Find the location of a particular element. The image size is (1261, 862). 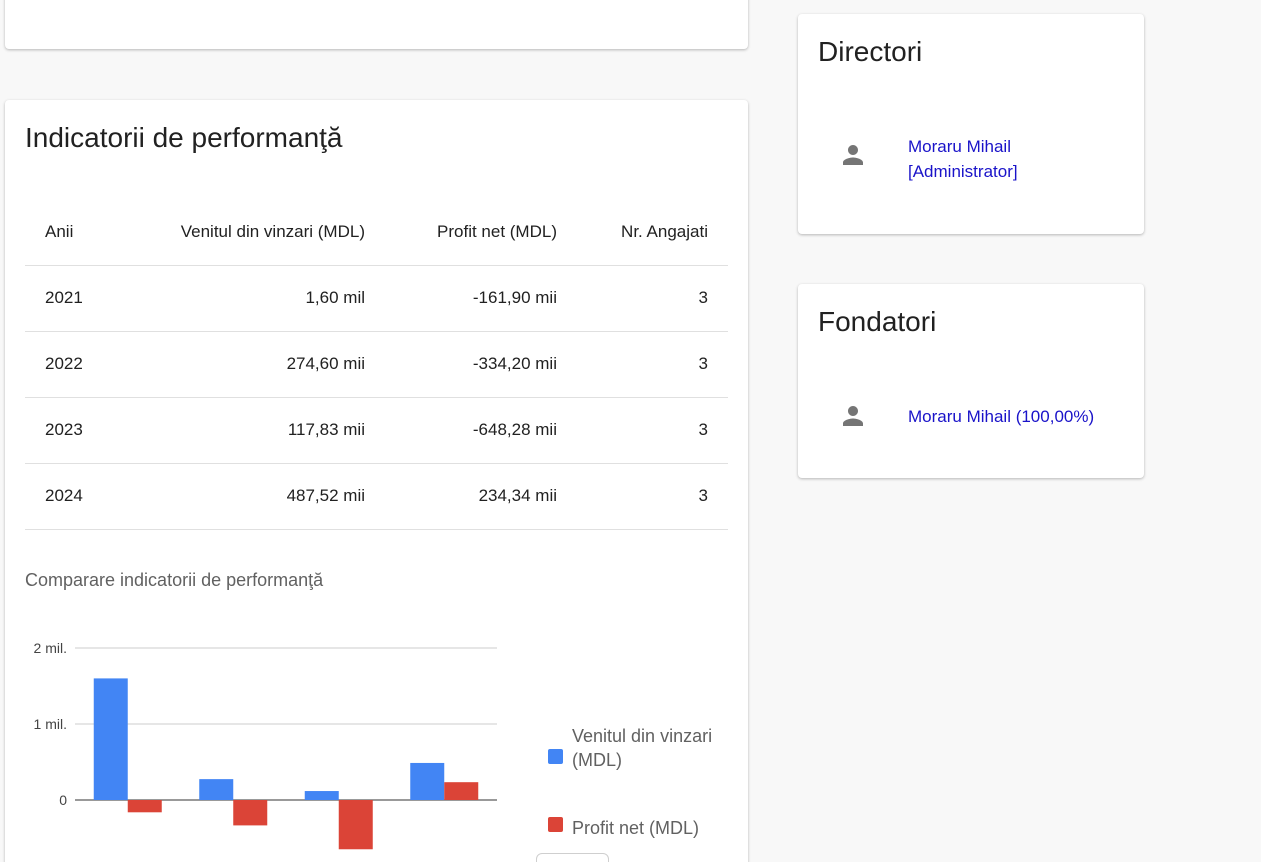

column-header-profit: Profit net (MDL) is located at coordinates (461, 233).